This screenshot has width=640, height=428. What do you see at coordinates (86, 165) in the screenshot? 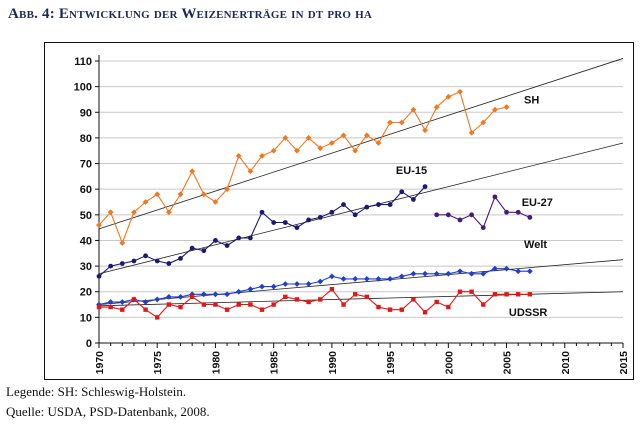
I see `ytick-label-70: 70` at bounding box center [86, 165].